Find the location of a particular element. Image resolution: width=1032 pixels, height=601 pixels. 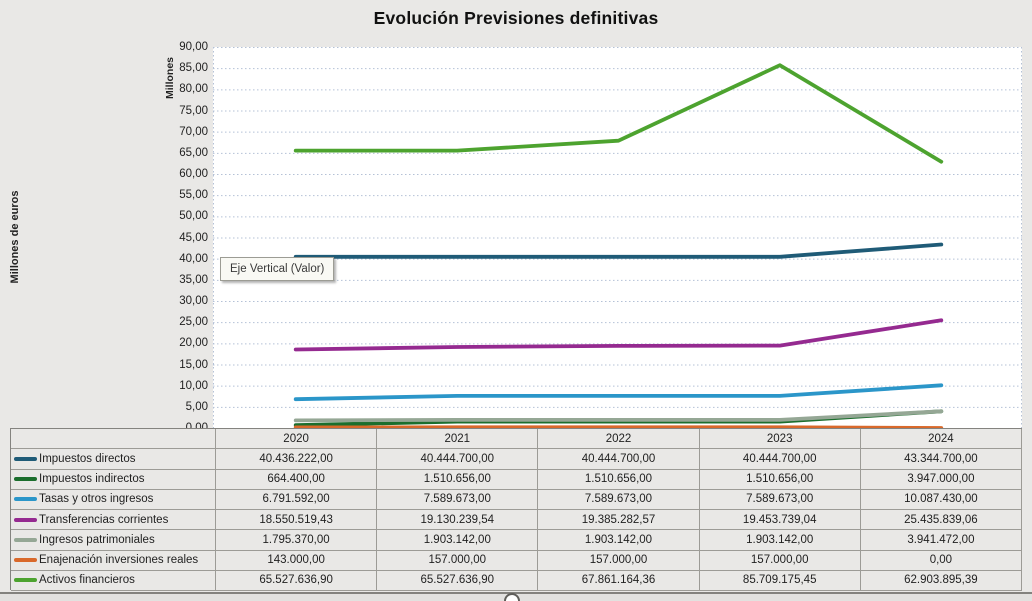

y-axis-tick-label: 55,00 is located at coordinates (193, 195).